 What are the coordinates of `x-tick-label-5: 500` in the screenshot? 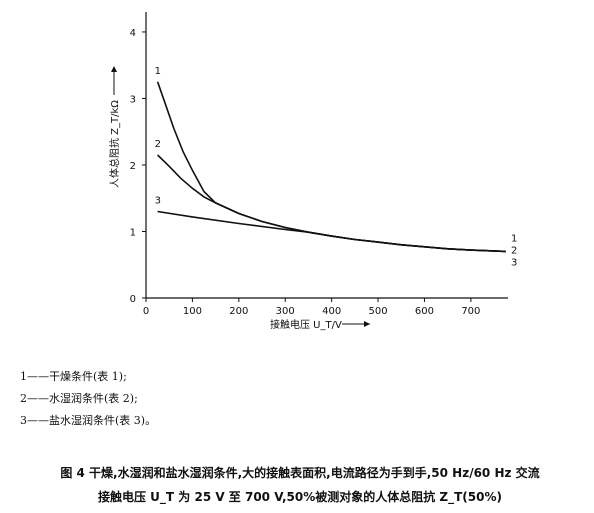 It's located at (378, 311).